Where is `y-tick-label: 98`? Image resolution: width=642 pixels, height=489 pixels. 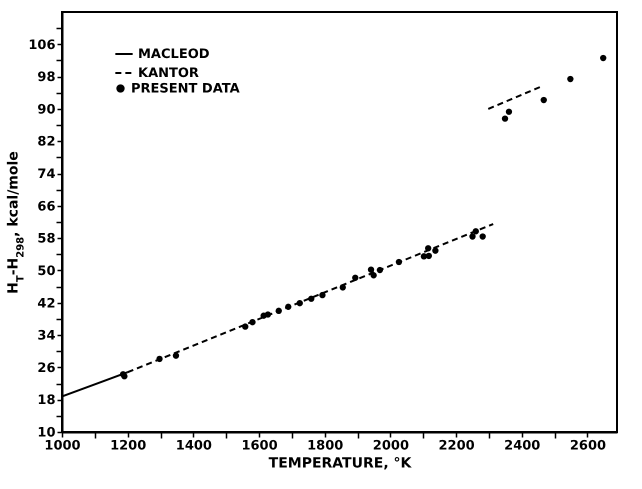
y-tick-label: 98 is located at coordinates (46, 78).